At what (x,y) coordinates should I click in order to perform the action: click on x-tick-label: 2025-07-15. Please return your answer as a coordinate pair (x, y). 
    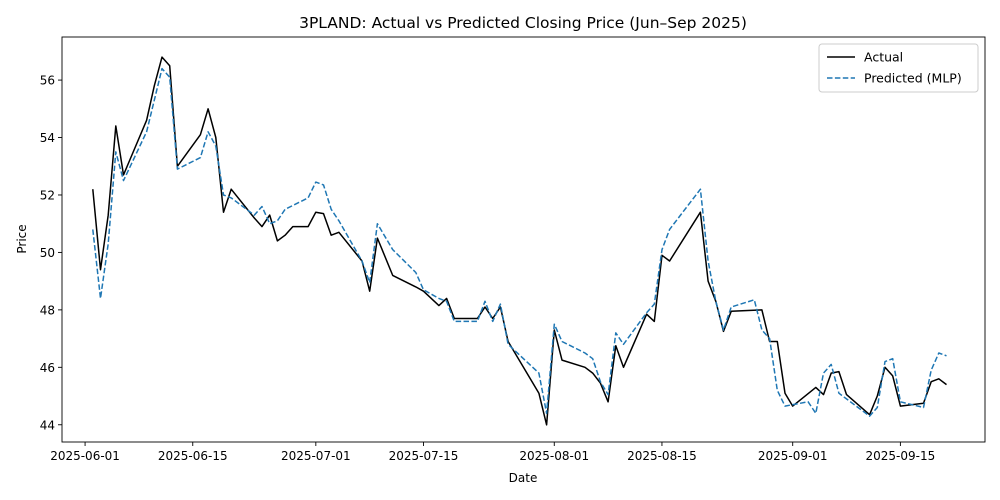
    Looking at the image, I should click on (424, 456).